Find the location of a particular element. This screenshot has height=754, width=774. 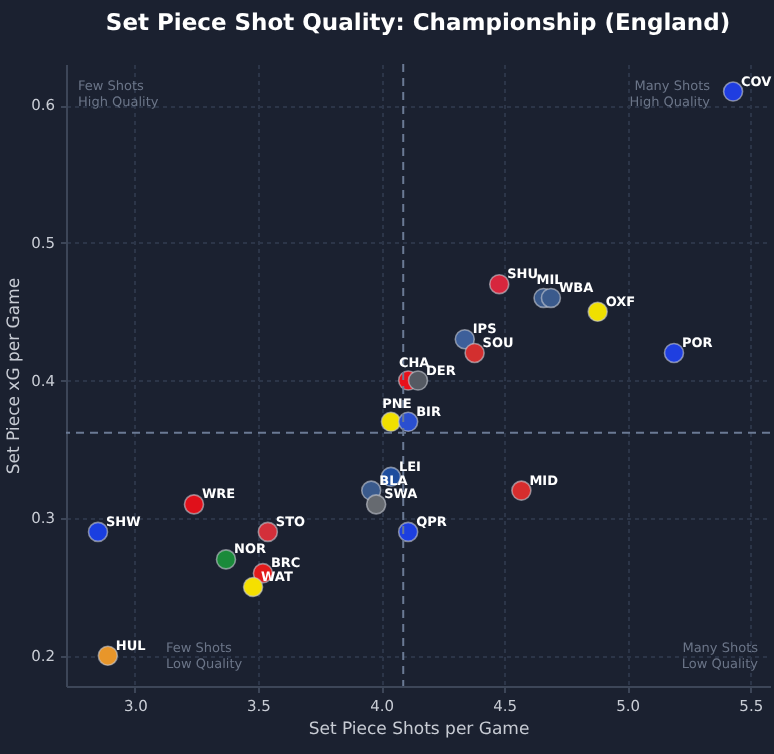

chart-title: Set Piece Shot Quality: Championship (England) is located at coordinates (418, 22).